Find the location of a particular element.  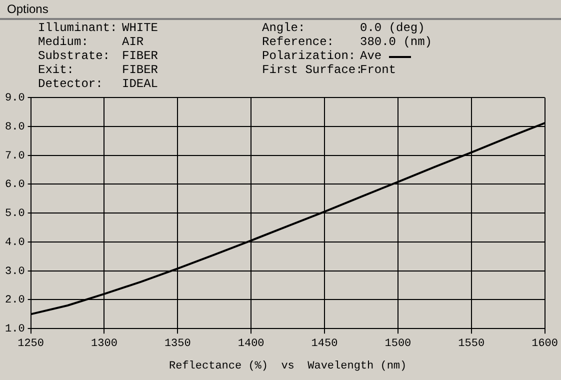

y-tick-label: 8.0 is located at coordinates (14, 127).